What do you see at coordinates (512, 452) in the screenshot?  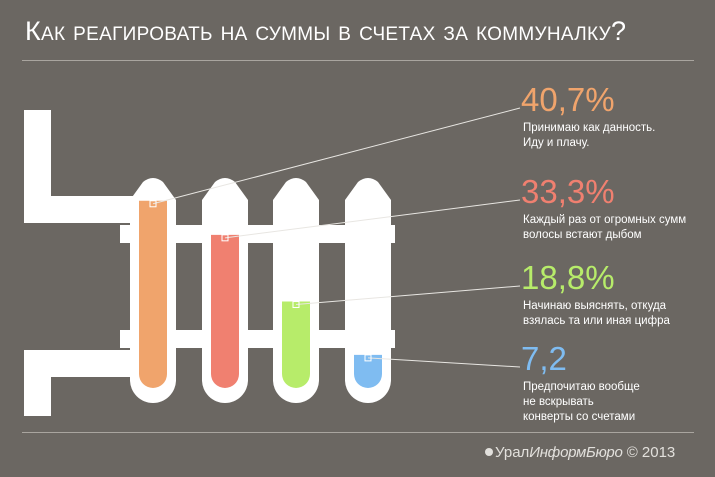 I see `brand-prefix: Урал` at bounding box center [512, 452].